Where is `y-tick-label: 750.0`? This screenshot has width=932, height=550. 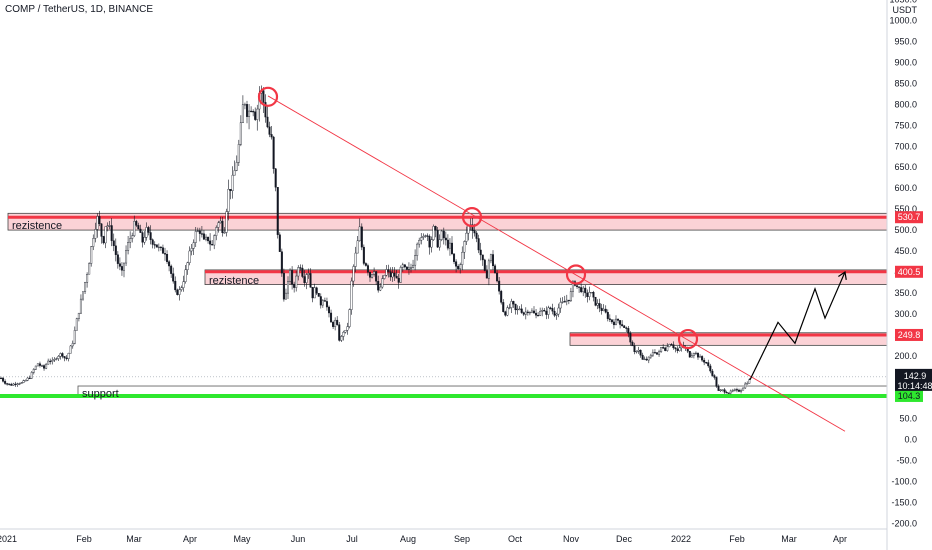 y-tick-label: 750.0 is located at coordinates (905, 125).